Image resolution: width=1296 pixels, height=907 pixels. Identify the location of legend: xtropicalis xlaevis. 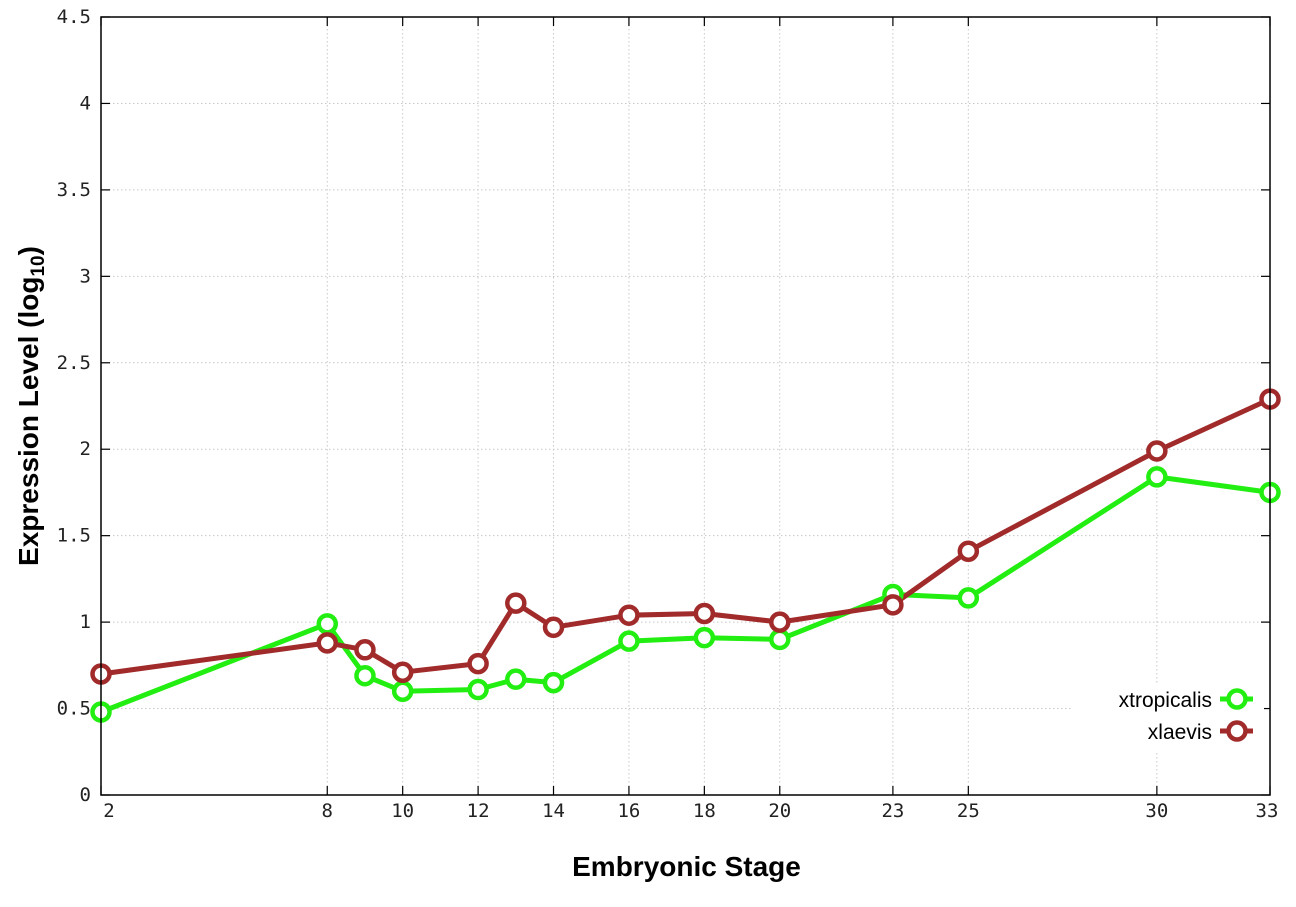
(1168, 717).